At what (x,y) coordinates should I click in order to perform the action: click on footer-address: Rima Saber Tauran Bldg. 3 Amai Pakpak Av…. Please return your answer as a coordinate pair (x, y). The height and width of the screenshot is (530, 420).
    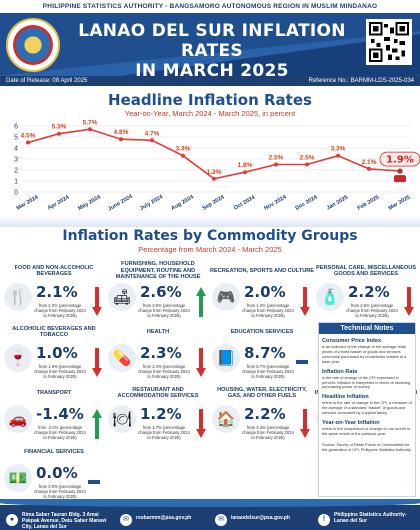
    Looking at the image, I should click on (64, 521).